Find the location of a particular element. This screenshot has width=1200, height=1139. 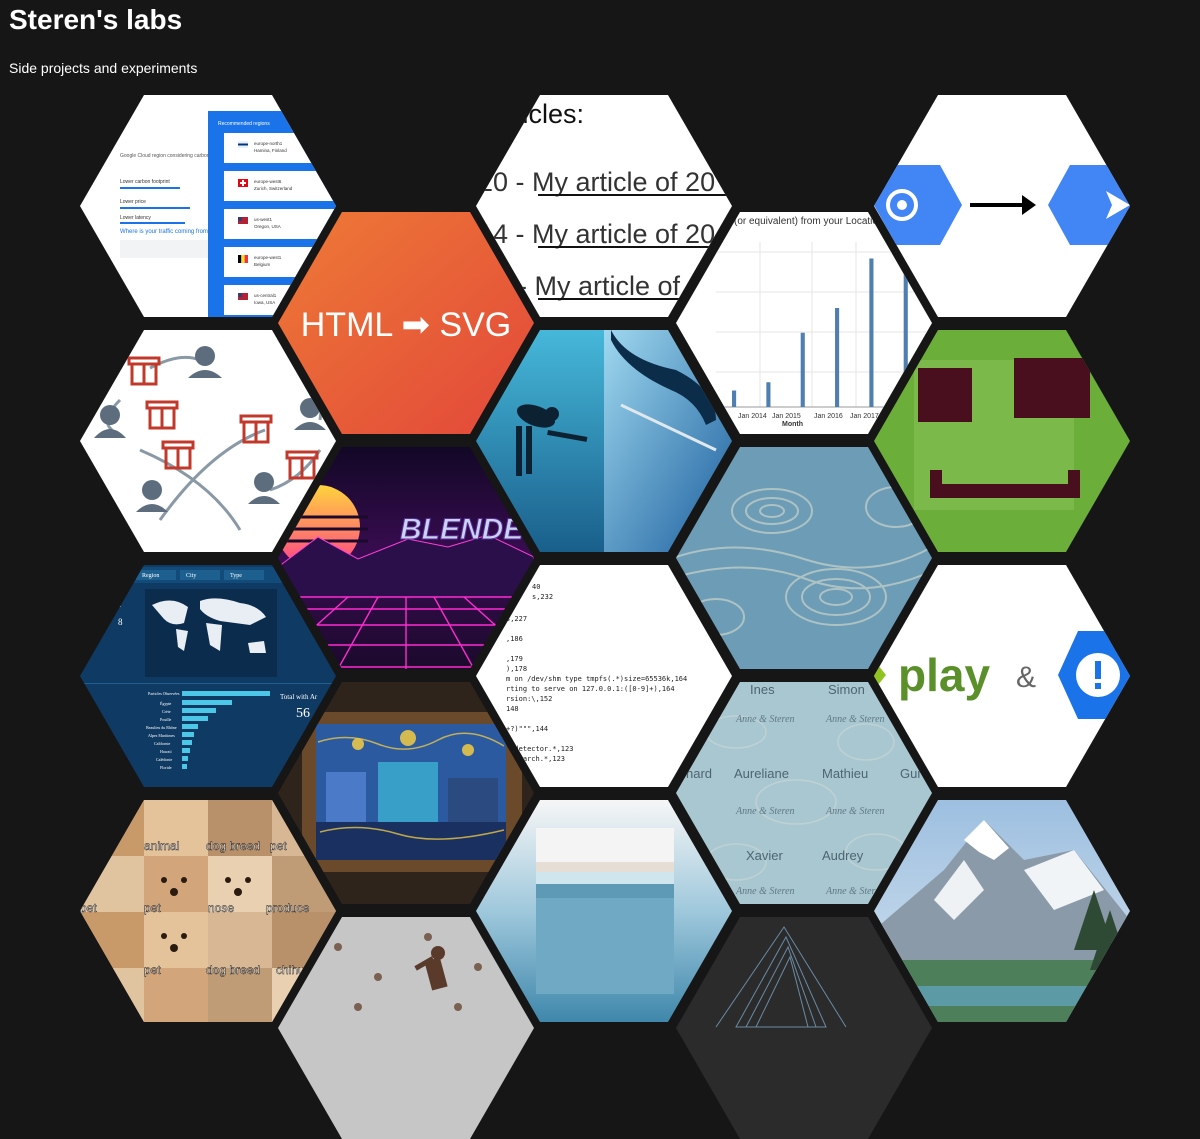

svg-text: ,186 is located at coordinates (514, 639).